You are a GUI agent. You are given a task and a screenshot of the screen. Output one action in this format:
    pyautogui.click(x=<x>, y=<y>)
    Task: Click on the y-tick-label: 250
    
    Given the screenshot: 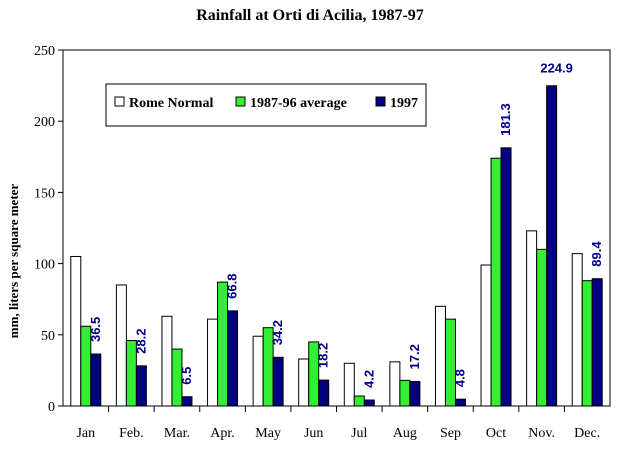 What is the action you would take?
    pyautogui.click(x=44, y=51)
    